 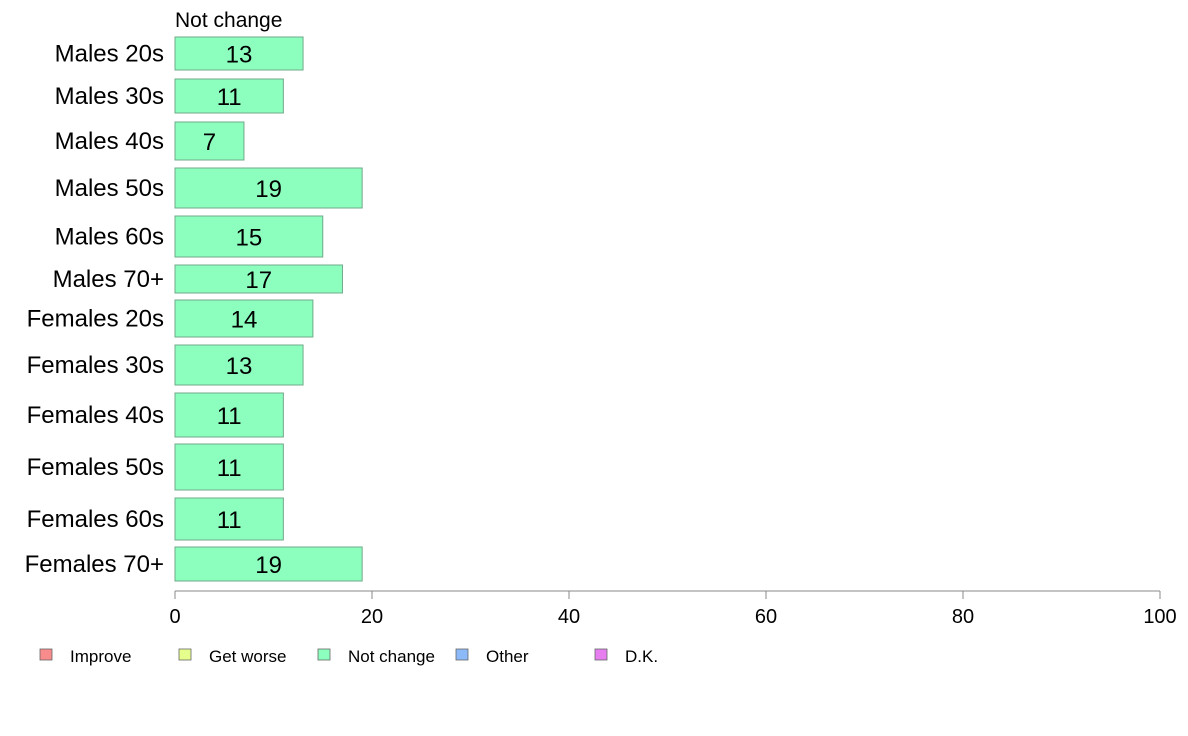 What do you see at coordinates (641, 656) in the screenshot?
I see `legend-label: D.K.` at bounding box center [641, 656].